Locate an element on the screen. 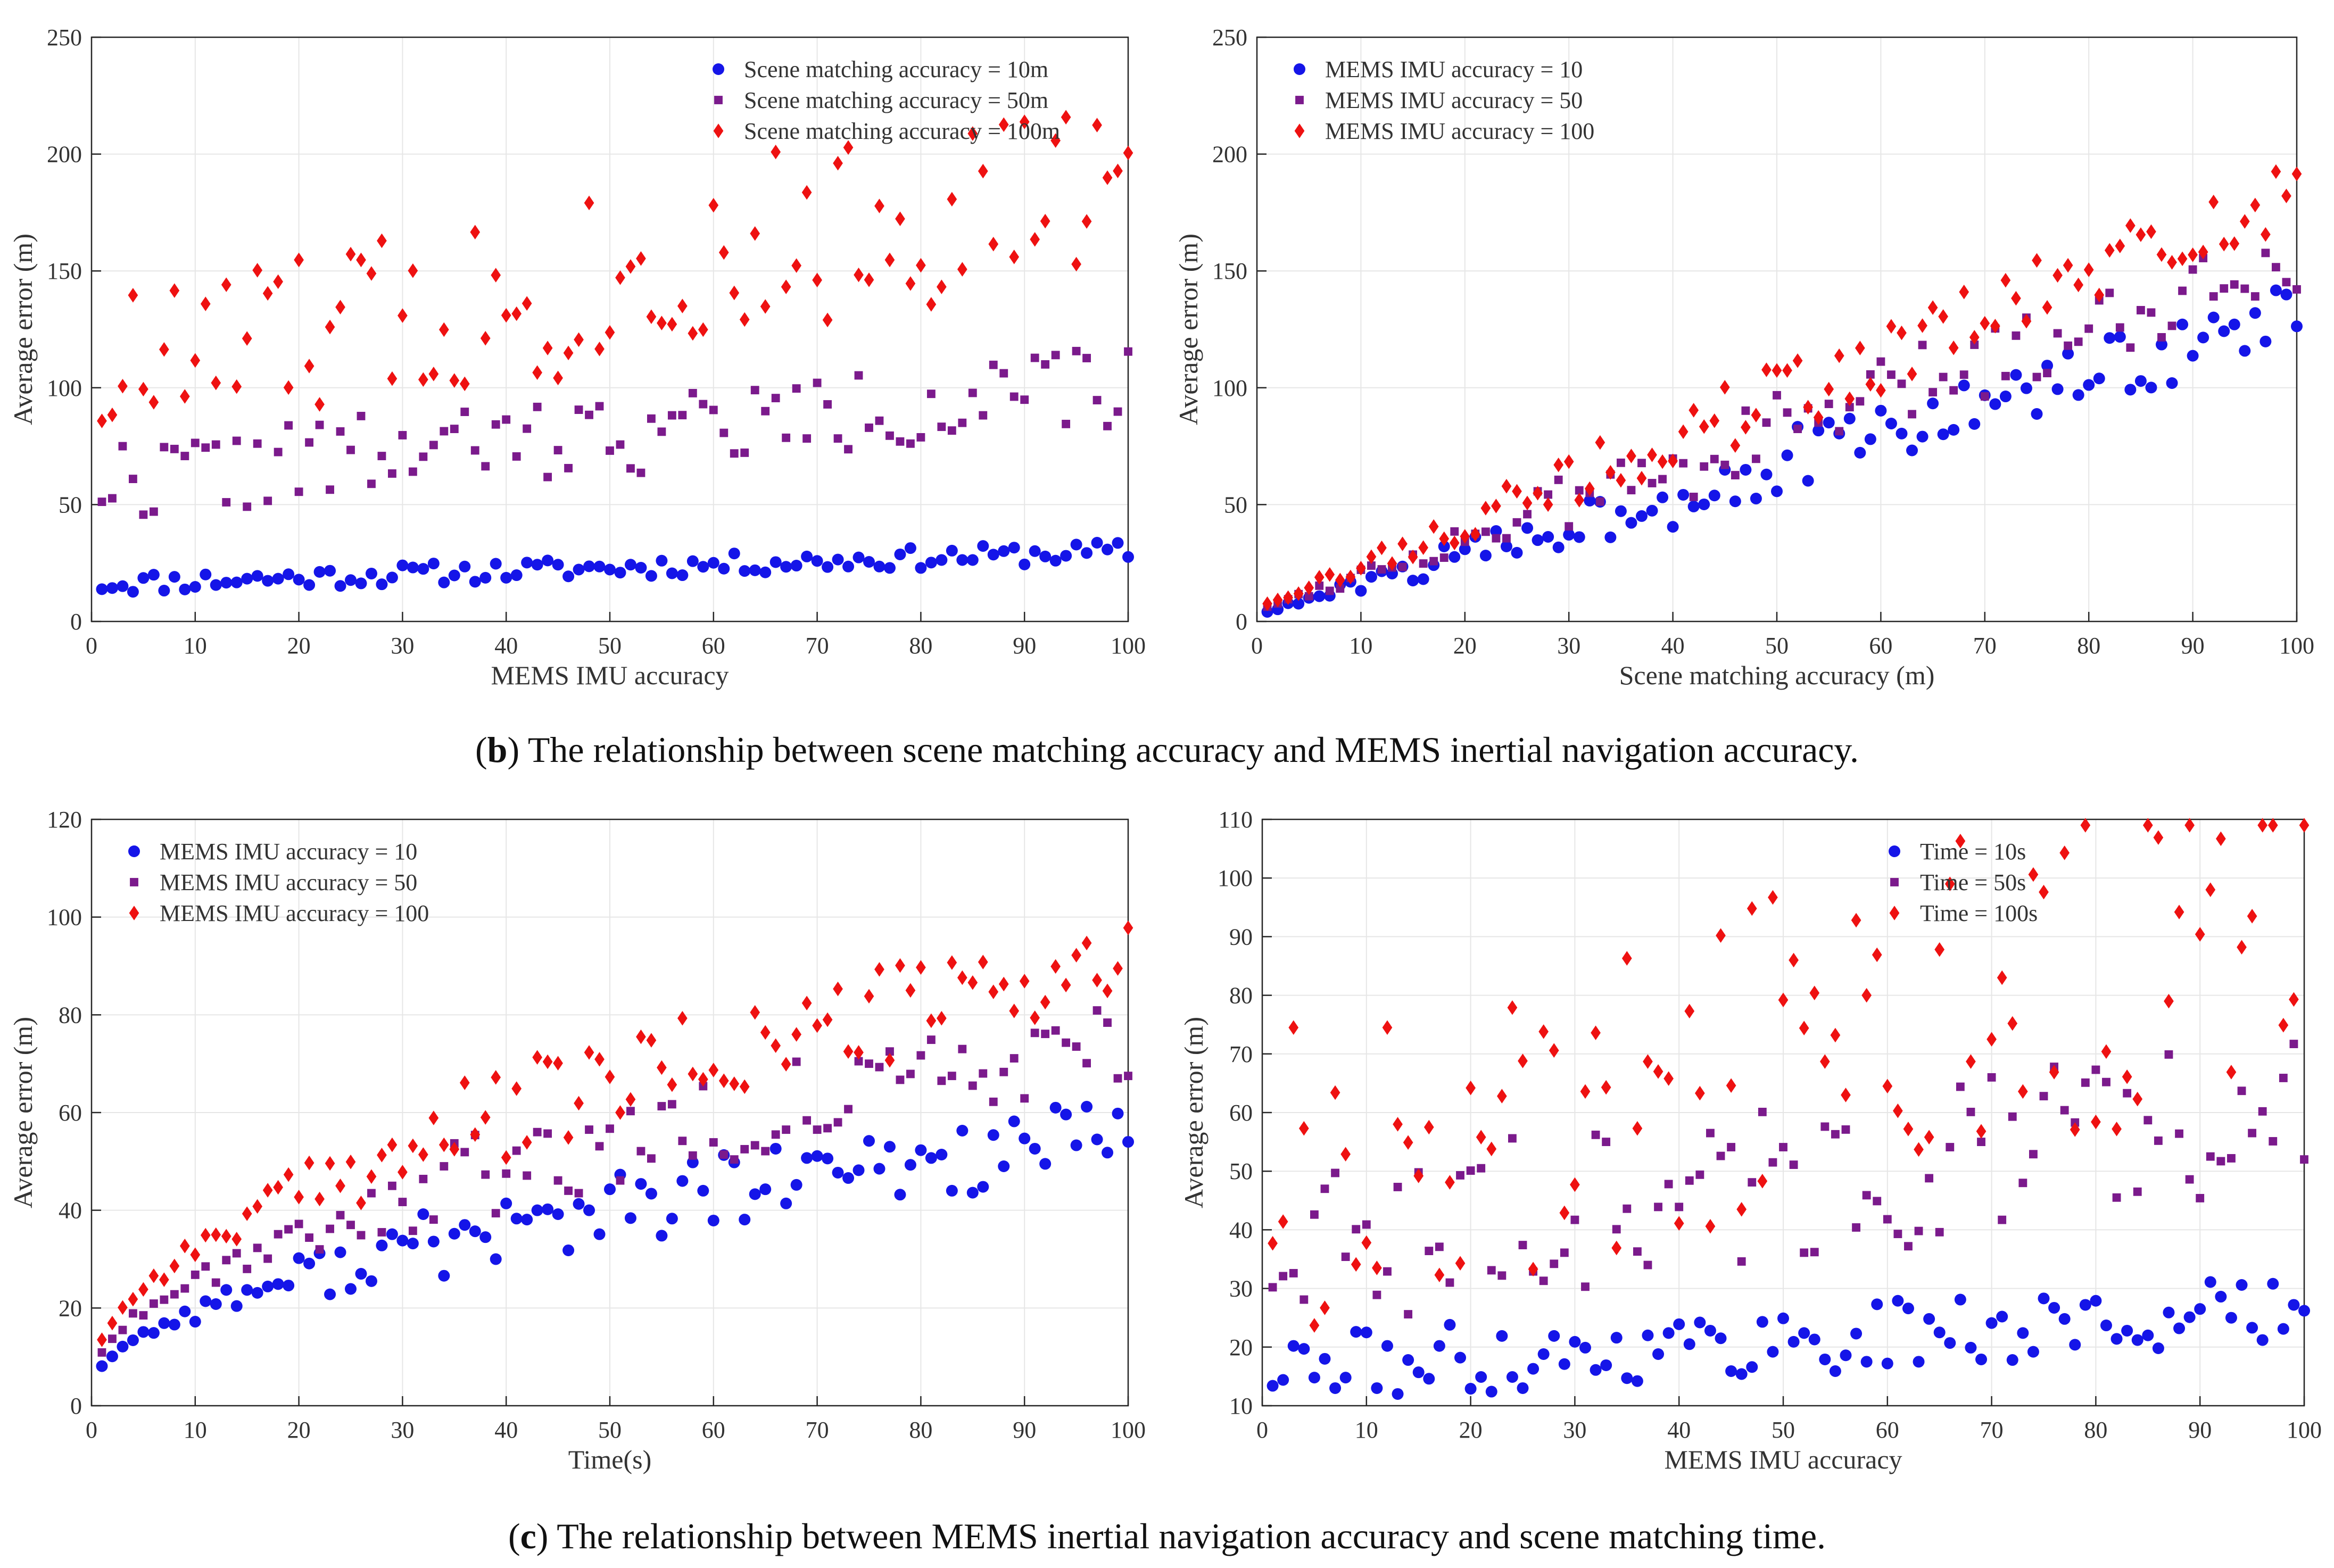 Image resolution: width=2334 pixels, height=1568 pixels. y-tick-label: 200 is located at coordinates (1229, 155).